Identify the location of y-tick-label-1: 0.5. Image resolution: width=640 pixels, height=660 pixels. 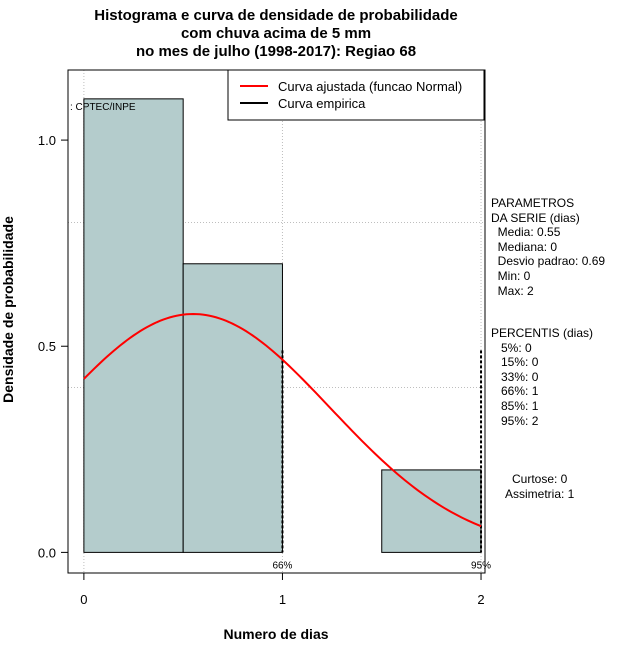
(47, 346).